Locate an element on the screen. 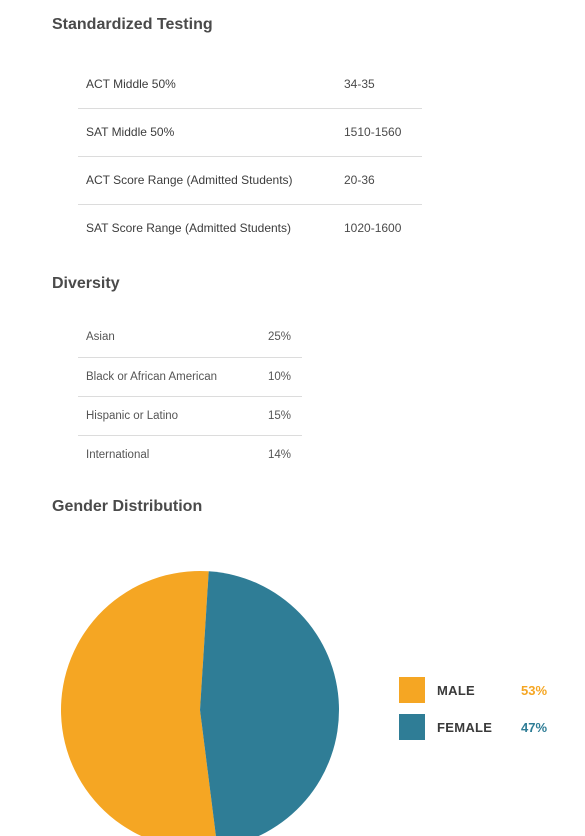  black-african-american-value: 10% is located at coordinates (280, 376).